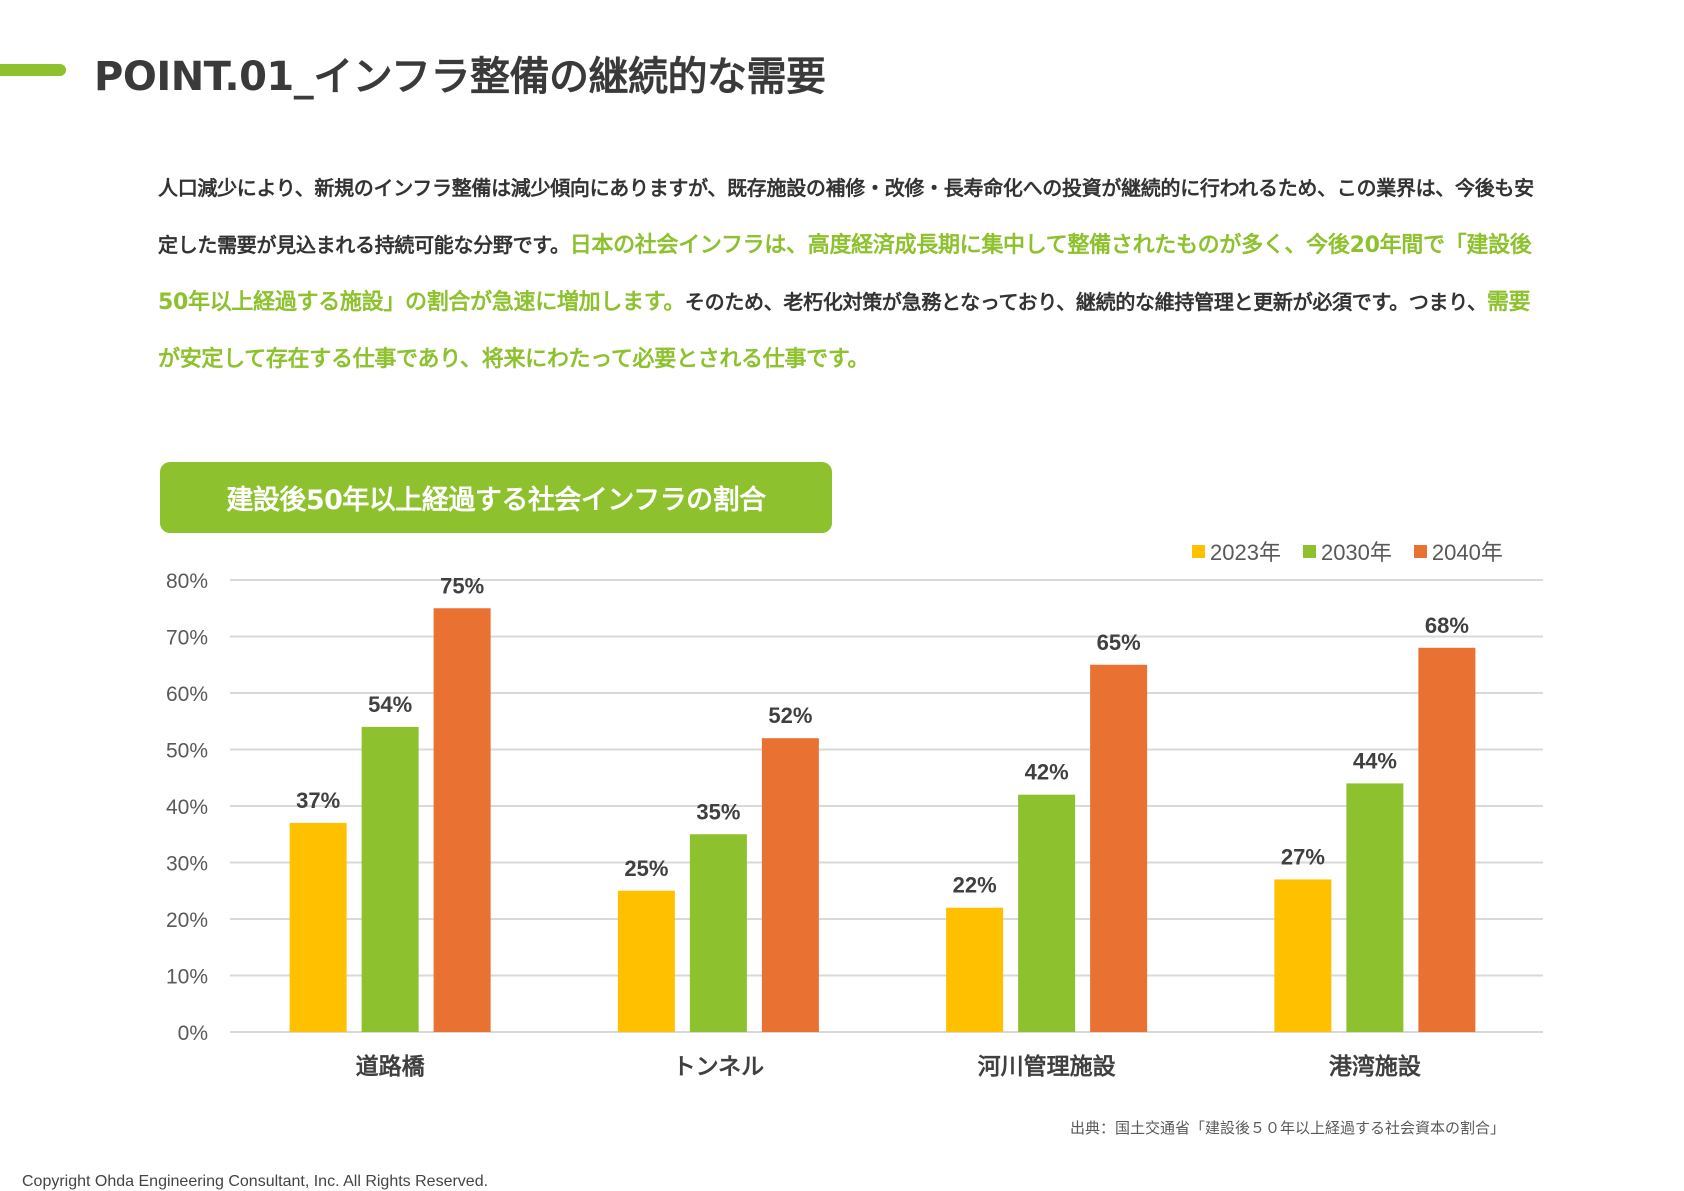 This screenshot has width=1684, height=1191. Describe the element at coordinates (975, 885) in the screenshot. I see `data-label: 22%` at that location.